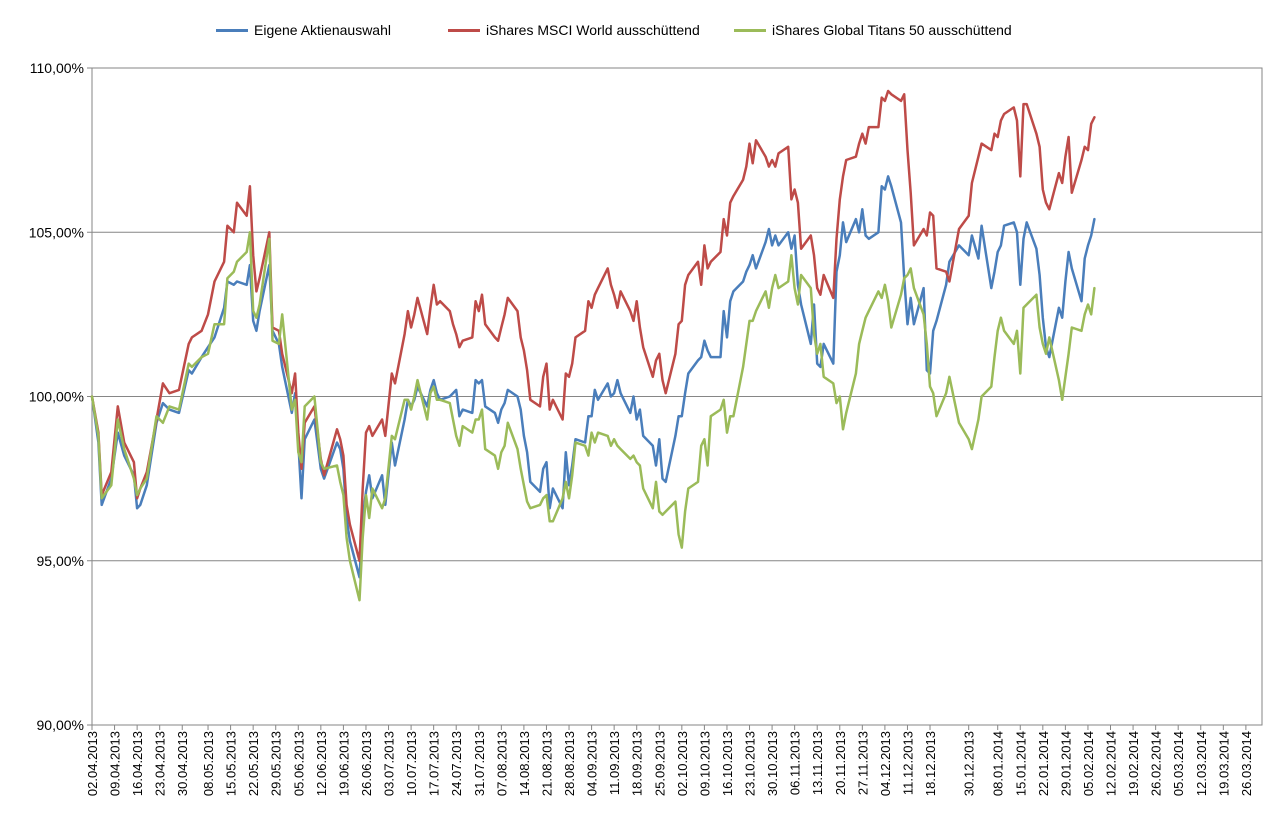 Image resolution: width=1283 pixels, height=834 pixels. What do you see at coordinates (232, 30) in the screenshot?
I see `legend-swatch-eigene` at bounding box center [232, 30].